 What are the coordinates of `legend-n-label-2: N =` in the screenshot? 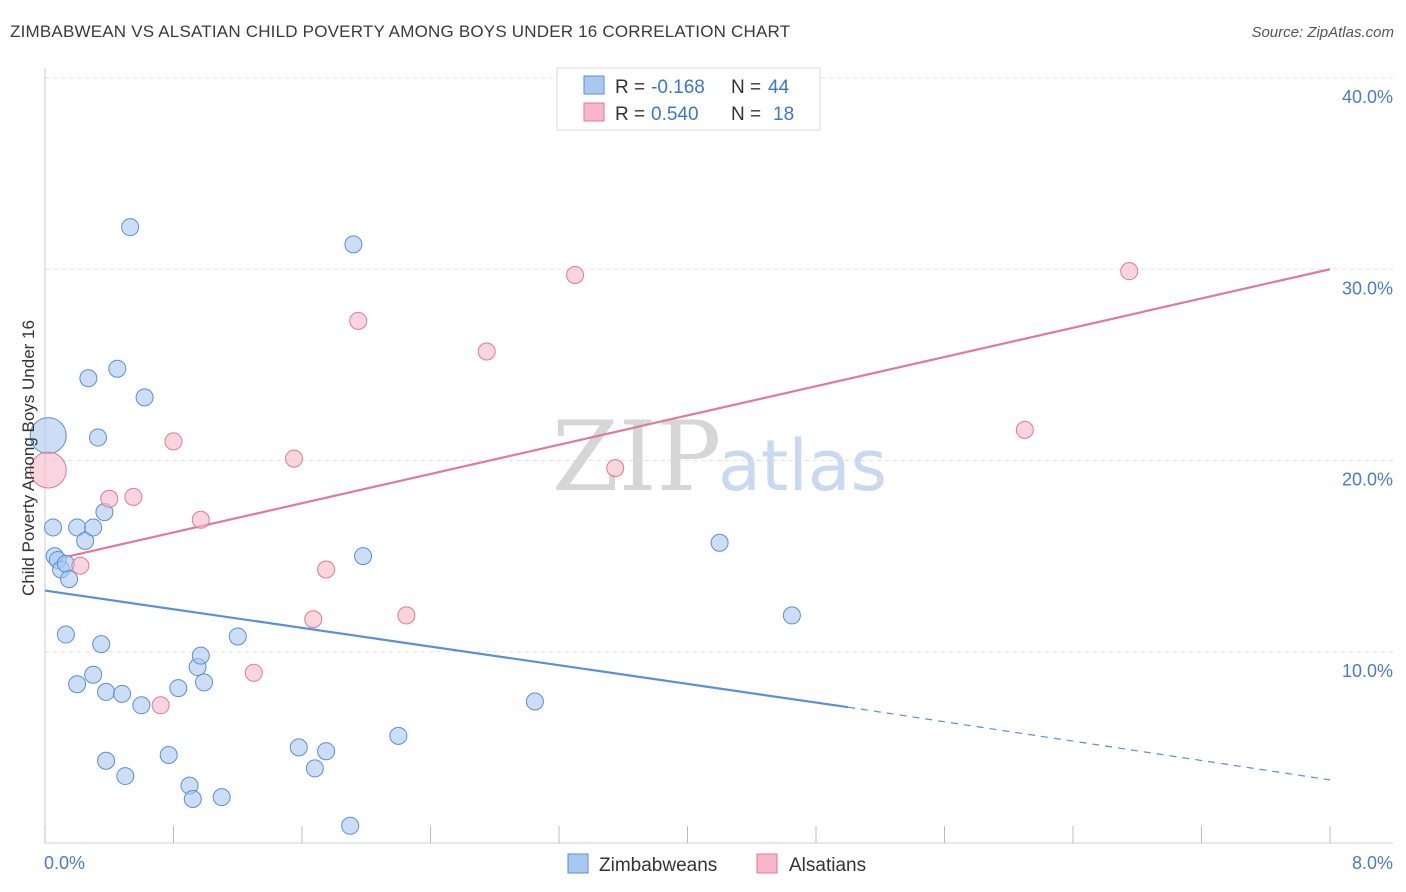 It's located at (746, 114).